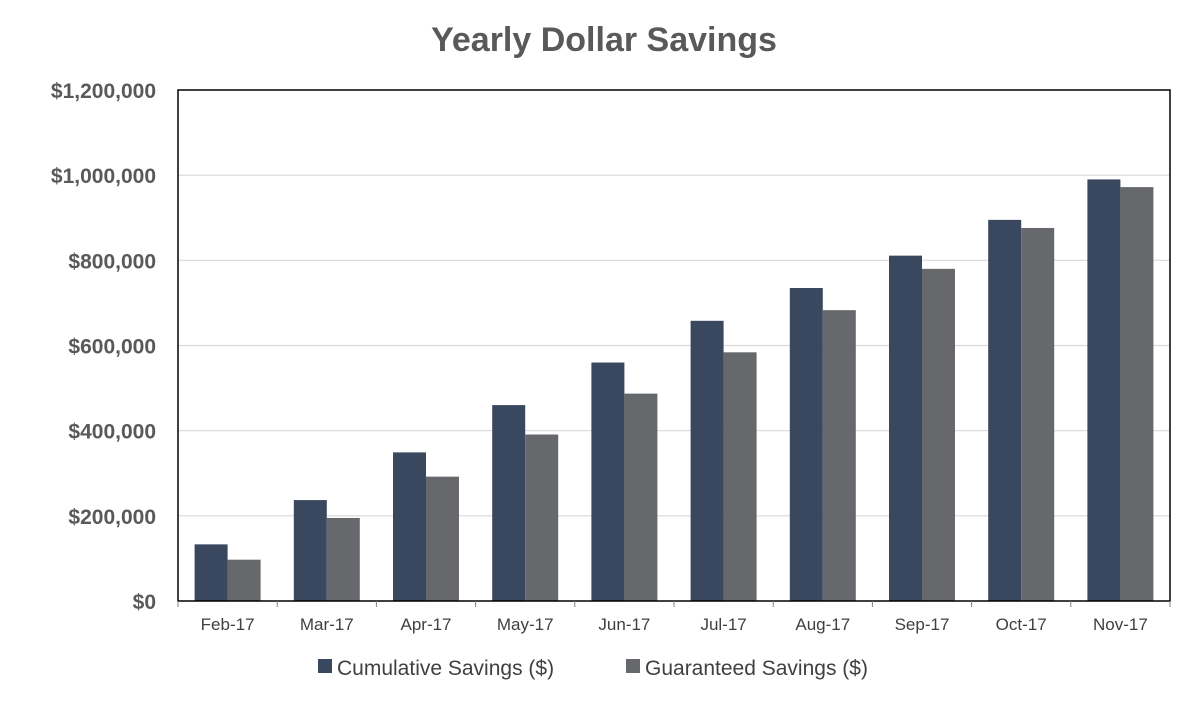  Describe the element at coordinates (604, 40) in the screenshot. I see `chart-title: Yearly Dollar Savings` at that location.